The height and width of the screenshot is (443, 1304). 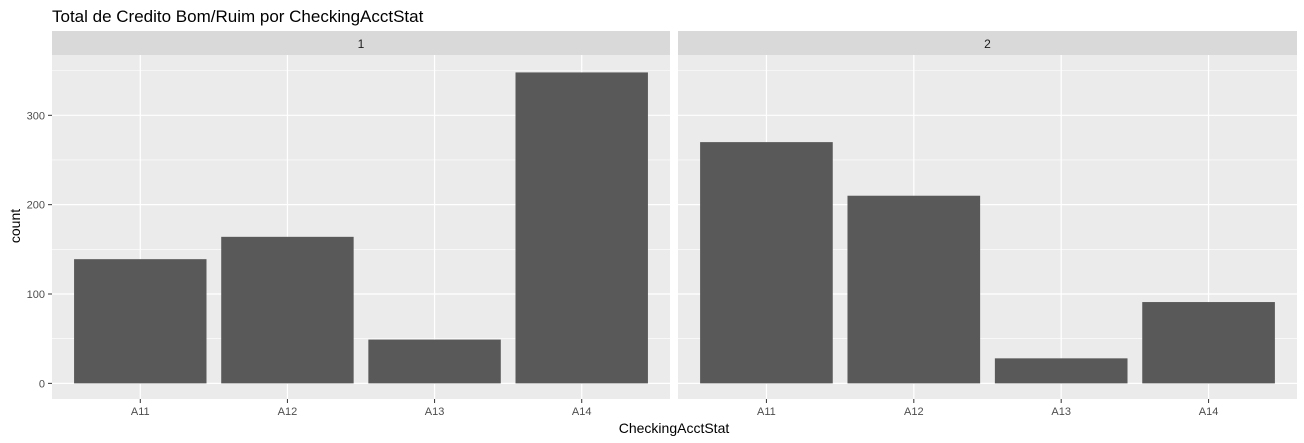 I want to click on y-tick-label: 200, so click(x=36, y=206).